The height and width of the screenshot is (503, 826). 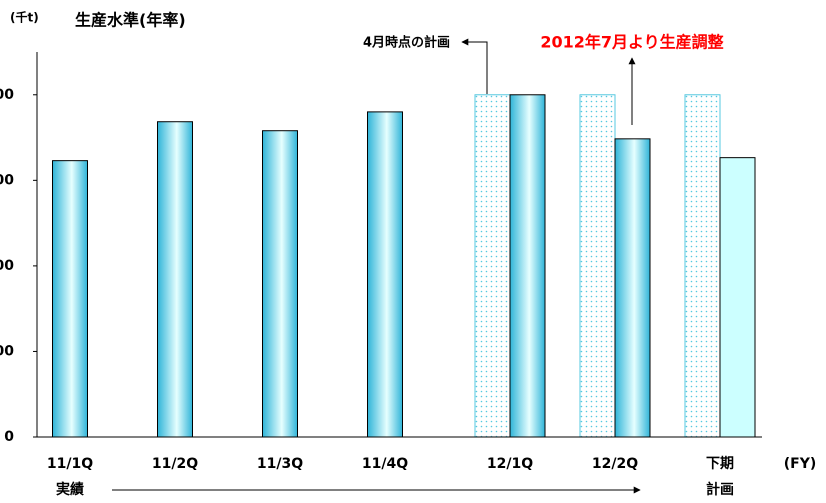 What do you see at coordinates (406, 43) in the screenshot?
I see `annotation: 4月時点の計画` at bounding box center [406, 43].